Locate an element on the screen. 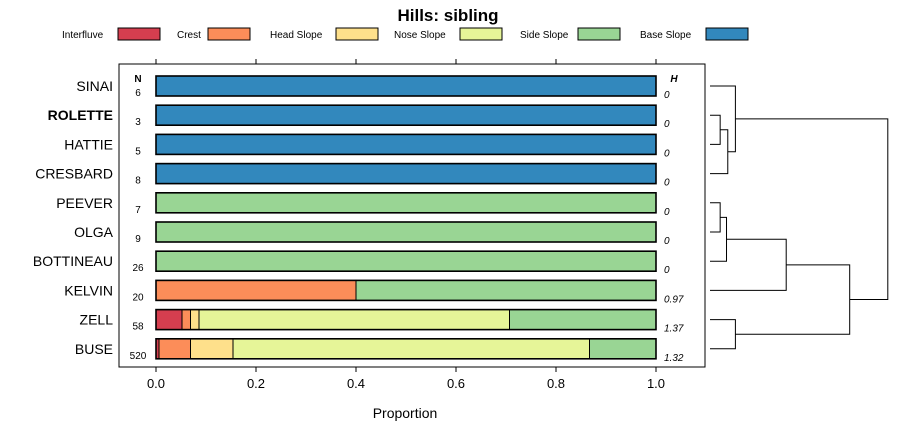 The width and height of the screenshot is (900, 440). row-n-value: 3 is located at coordinates (138, 122).